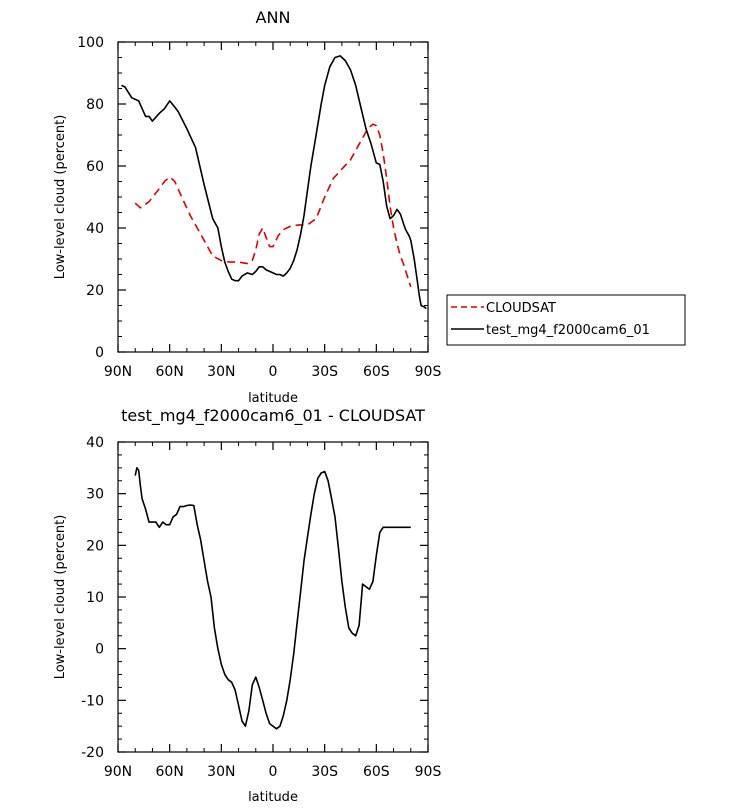 The height and width of the screenshot is (808, 732). Describe the element at coordinates (92, 701) in the screenshot. I see `y-tick-label: -10` at that location.